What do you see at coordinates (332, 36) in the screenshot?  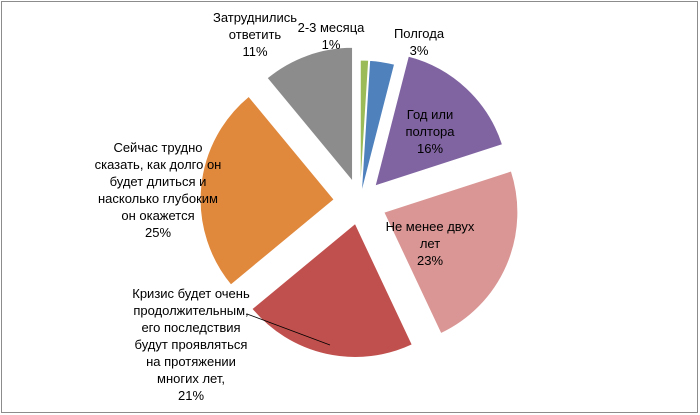 I see `data-label: 2-3 месяца 1%` at bounding box center [332, 36].